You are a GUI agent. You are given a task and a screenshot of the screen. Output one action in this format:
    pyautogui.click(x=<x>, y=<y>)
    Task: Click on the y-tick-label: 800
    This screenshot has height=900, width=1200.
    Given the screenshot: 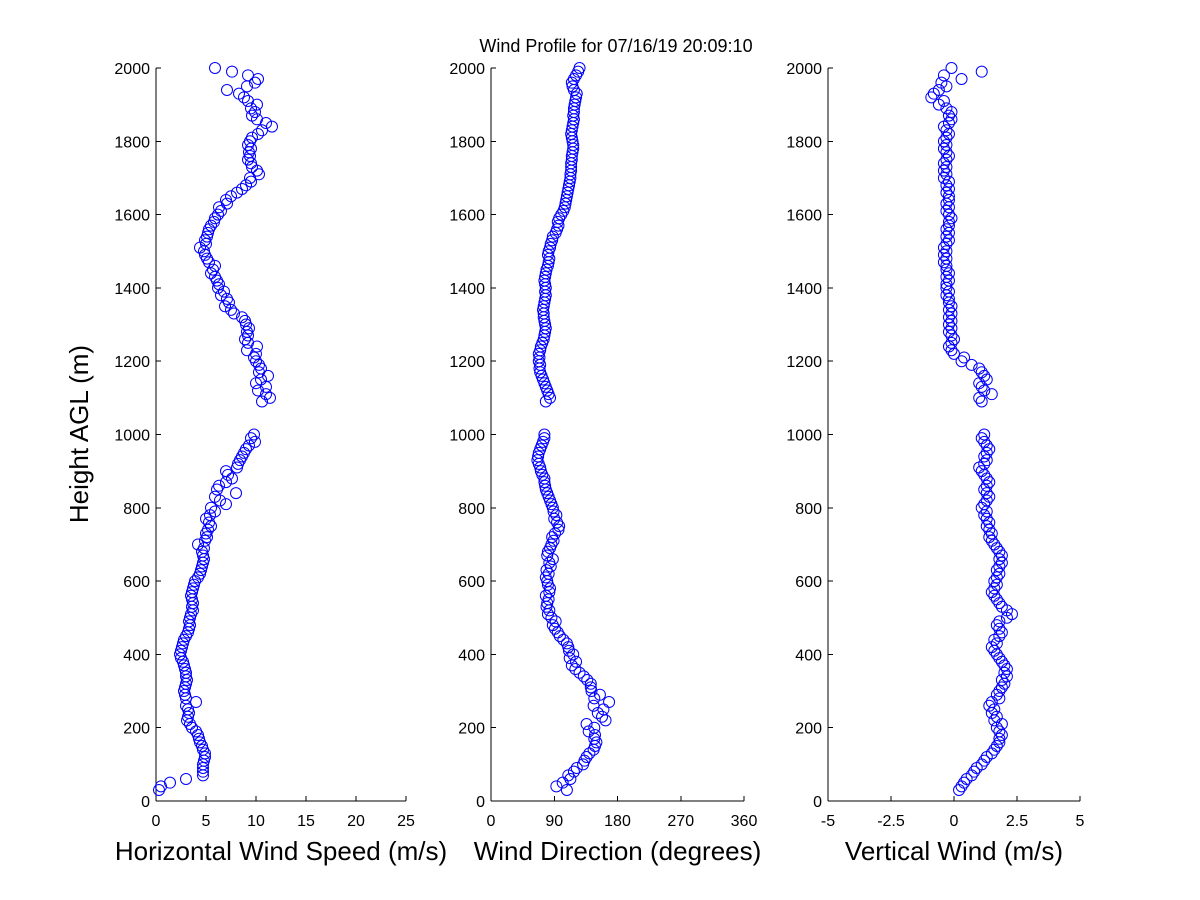 What is the action you would take?
    pyautogui.click(x=808, y=509)
    